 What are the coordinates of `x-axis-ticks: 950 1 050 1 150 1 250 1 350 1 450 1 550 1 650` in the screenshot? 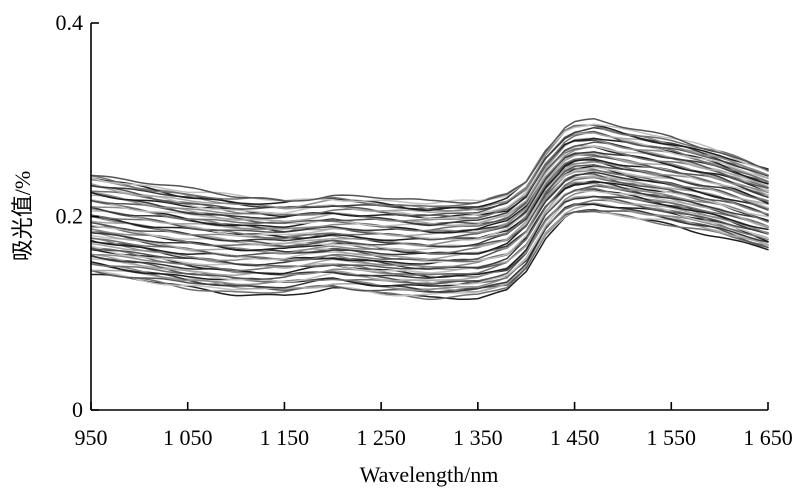 It's located at (434, 426).